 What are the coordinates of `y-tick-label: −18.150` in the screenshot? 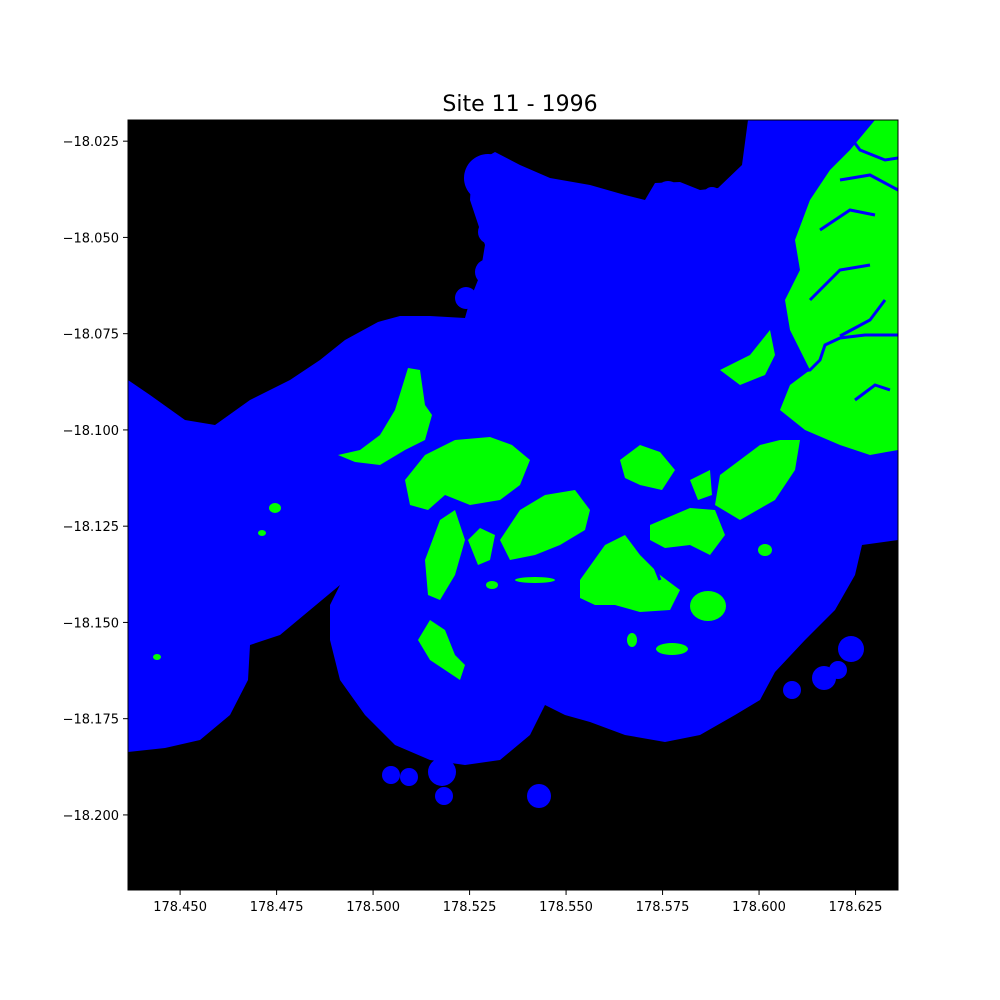 It's located at (91, 623).